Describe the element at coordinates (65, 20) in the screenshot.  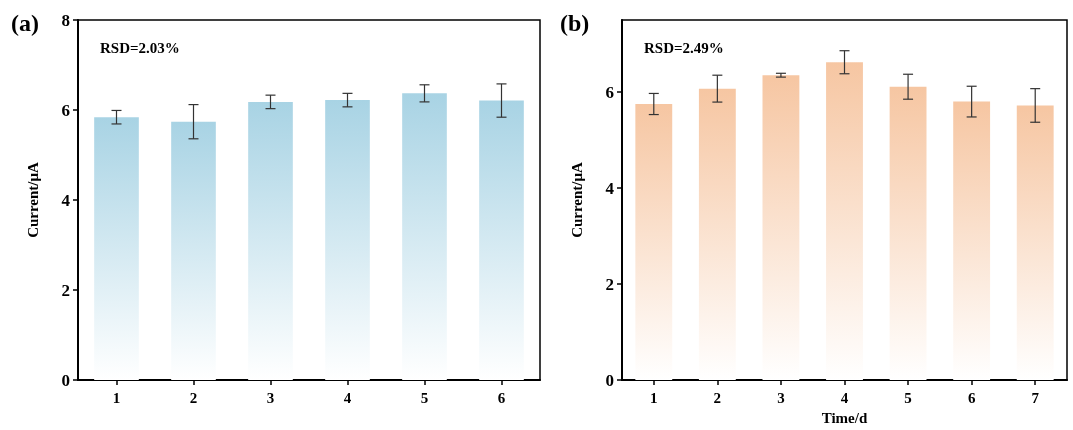
I see `y-tick-label: 8` at that location.